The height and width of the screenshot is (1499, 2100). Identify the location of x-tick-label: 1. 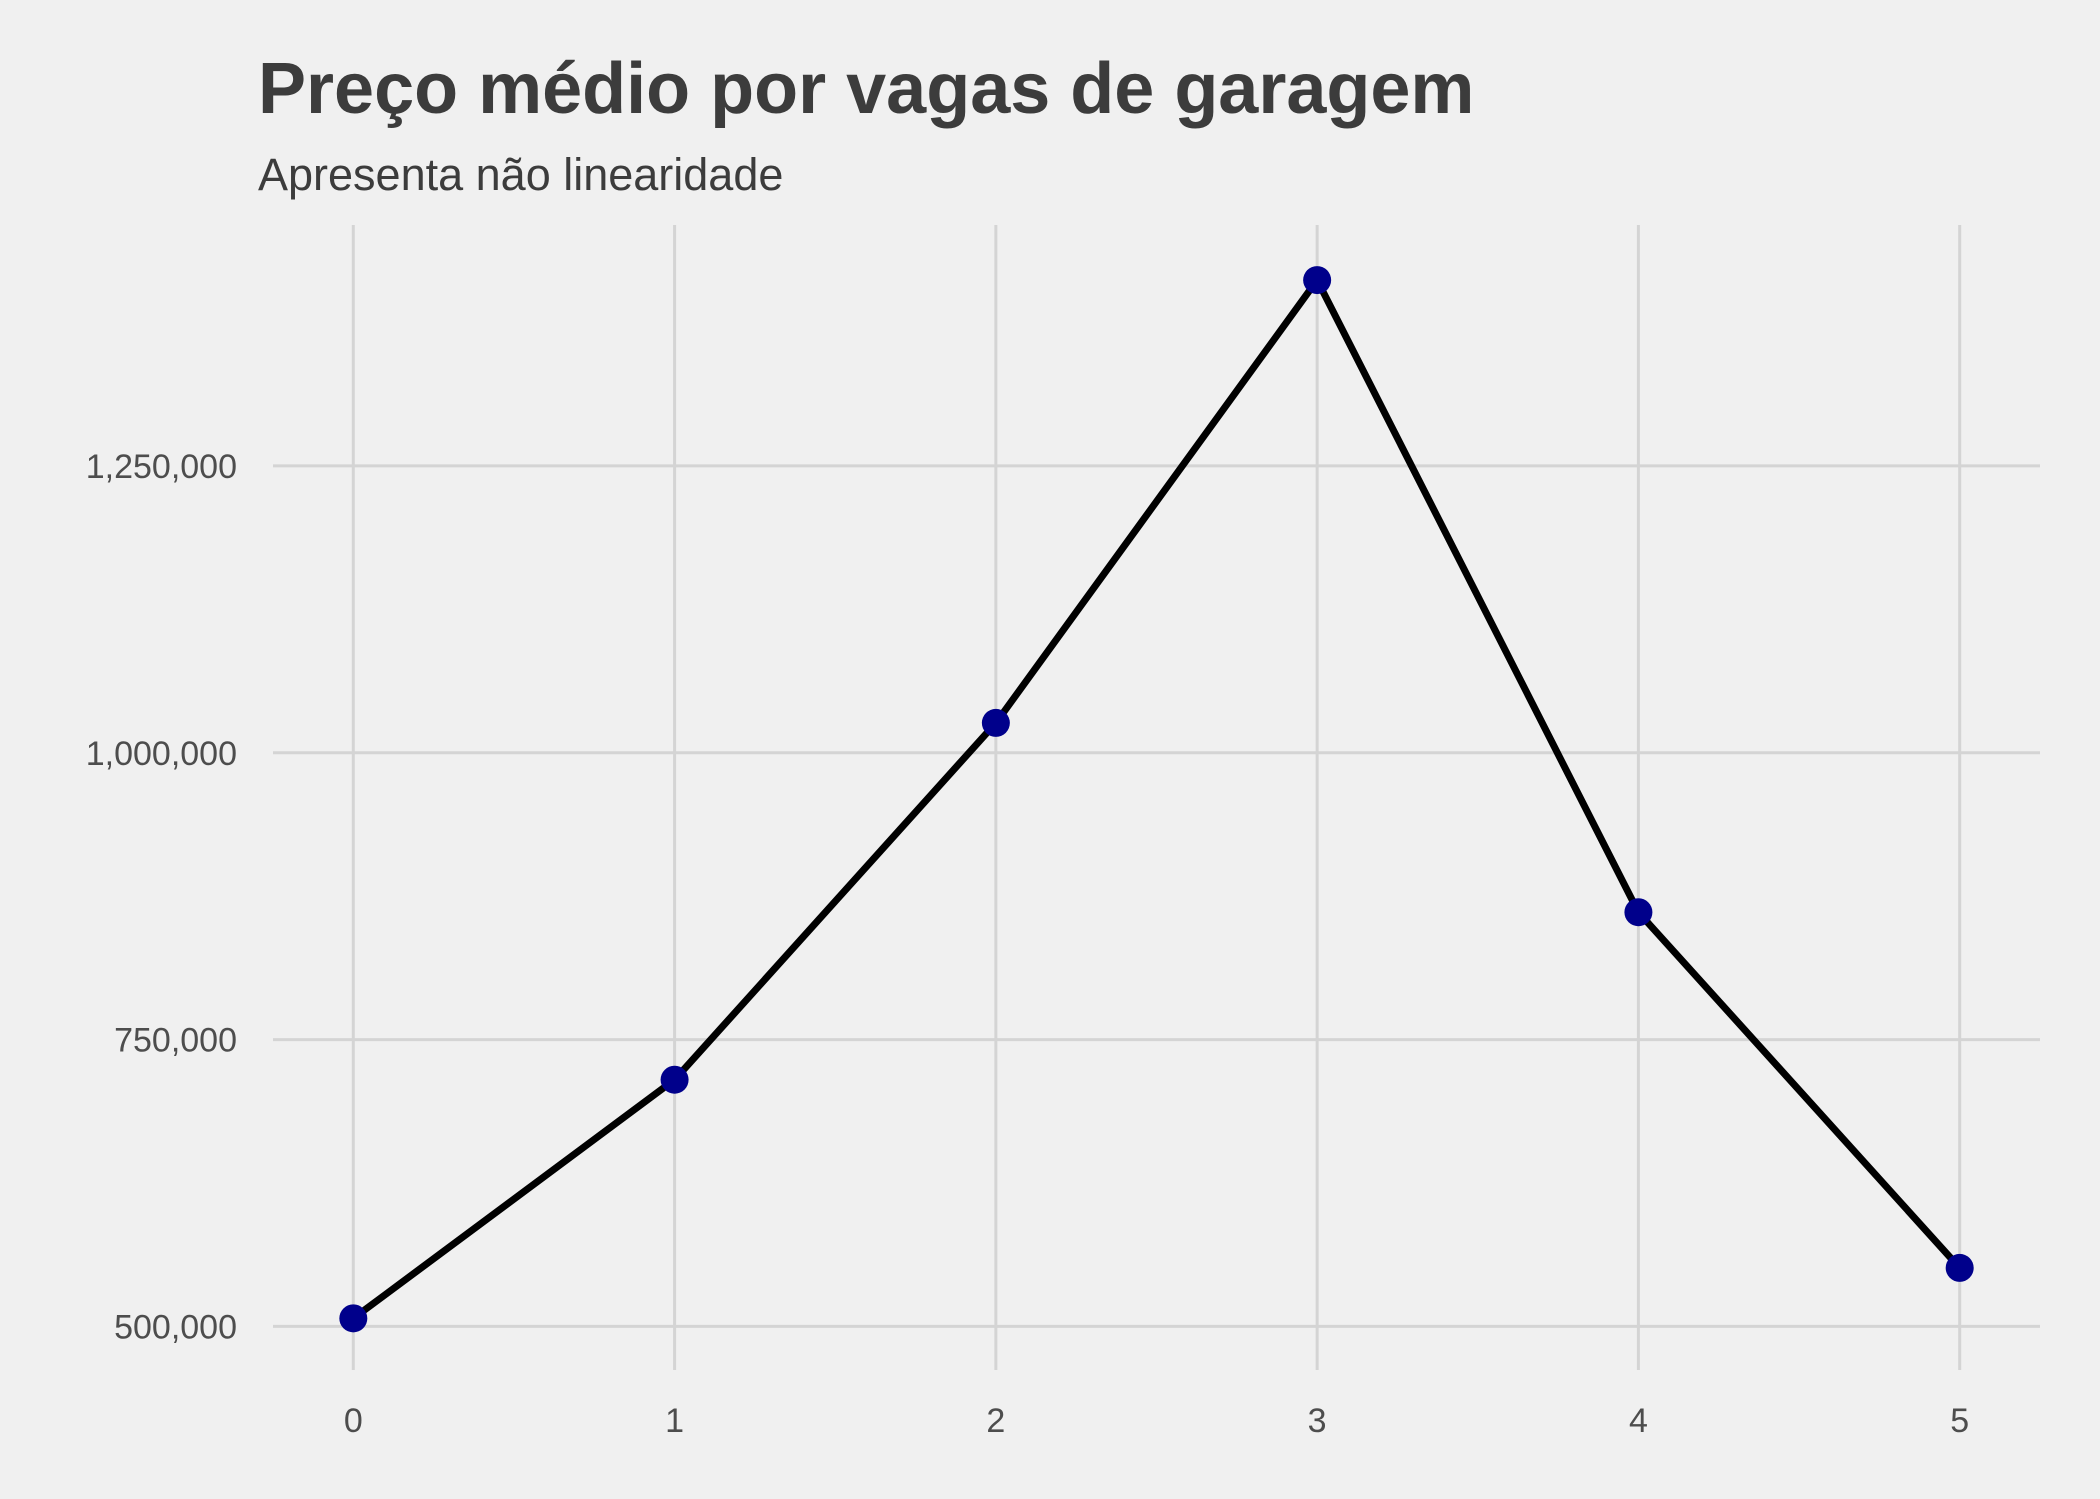
(674, 1421).